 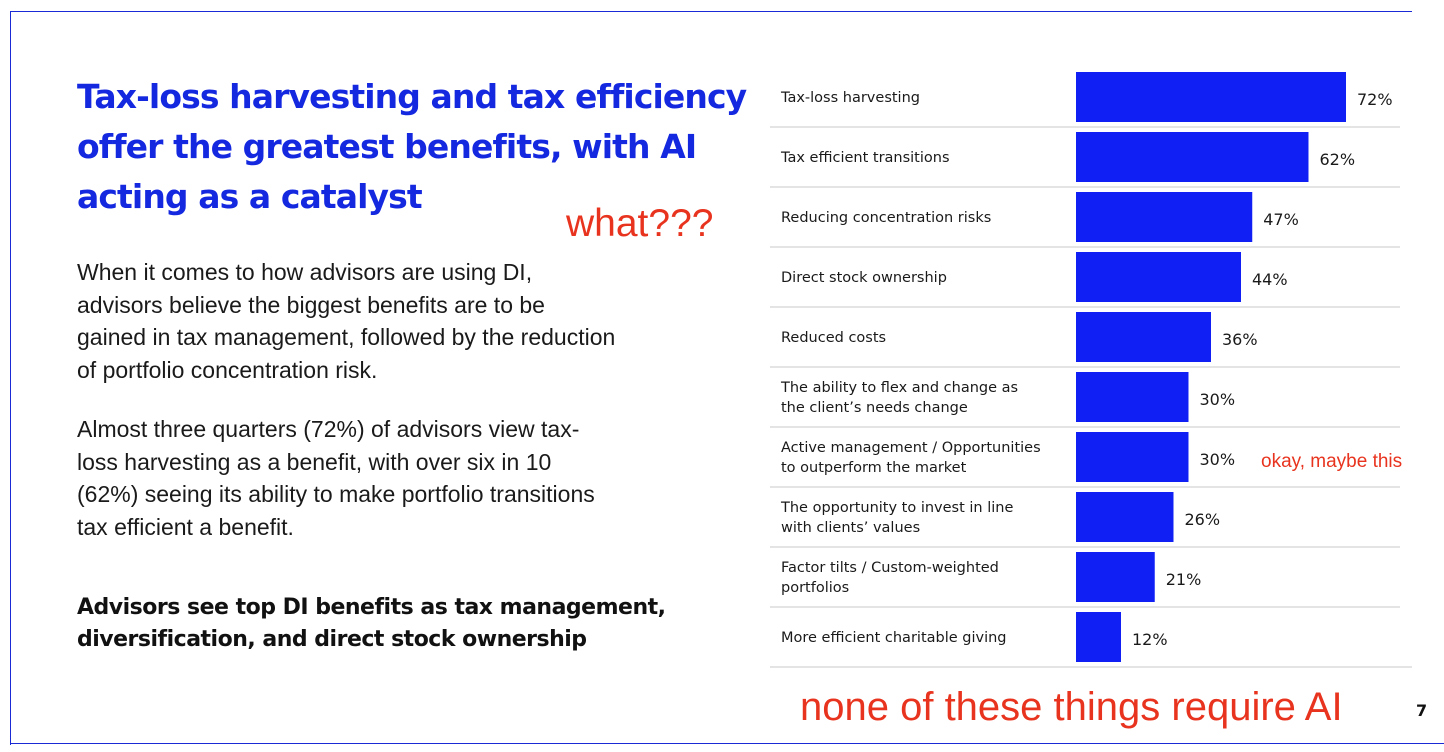 I want to click on annotation-none-require-ai: none of these things require AI, so click(x=1071, y=707).